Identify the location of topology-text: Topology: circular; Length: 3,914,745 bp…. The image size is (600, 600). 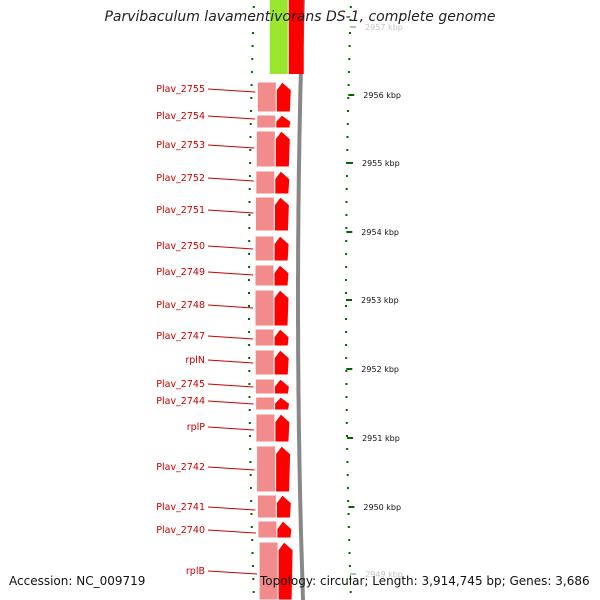
(425, 581).